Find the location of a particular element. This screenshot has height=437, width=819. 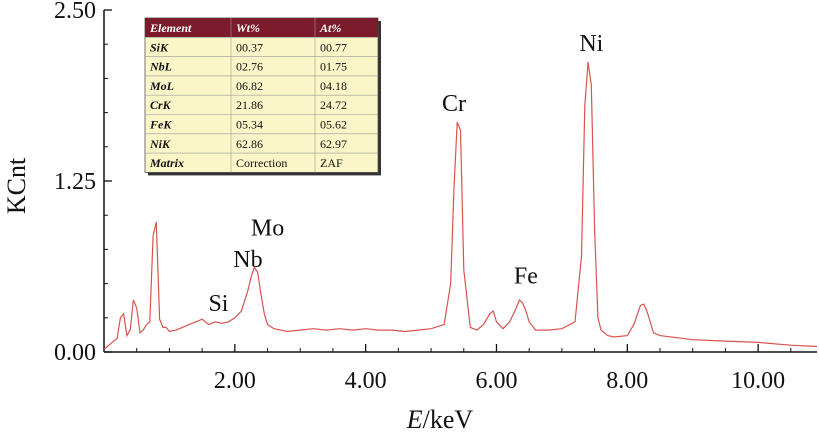

table-cell: Matrix is located at coordinates (166, 163).